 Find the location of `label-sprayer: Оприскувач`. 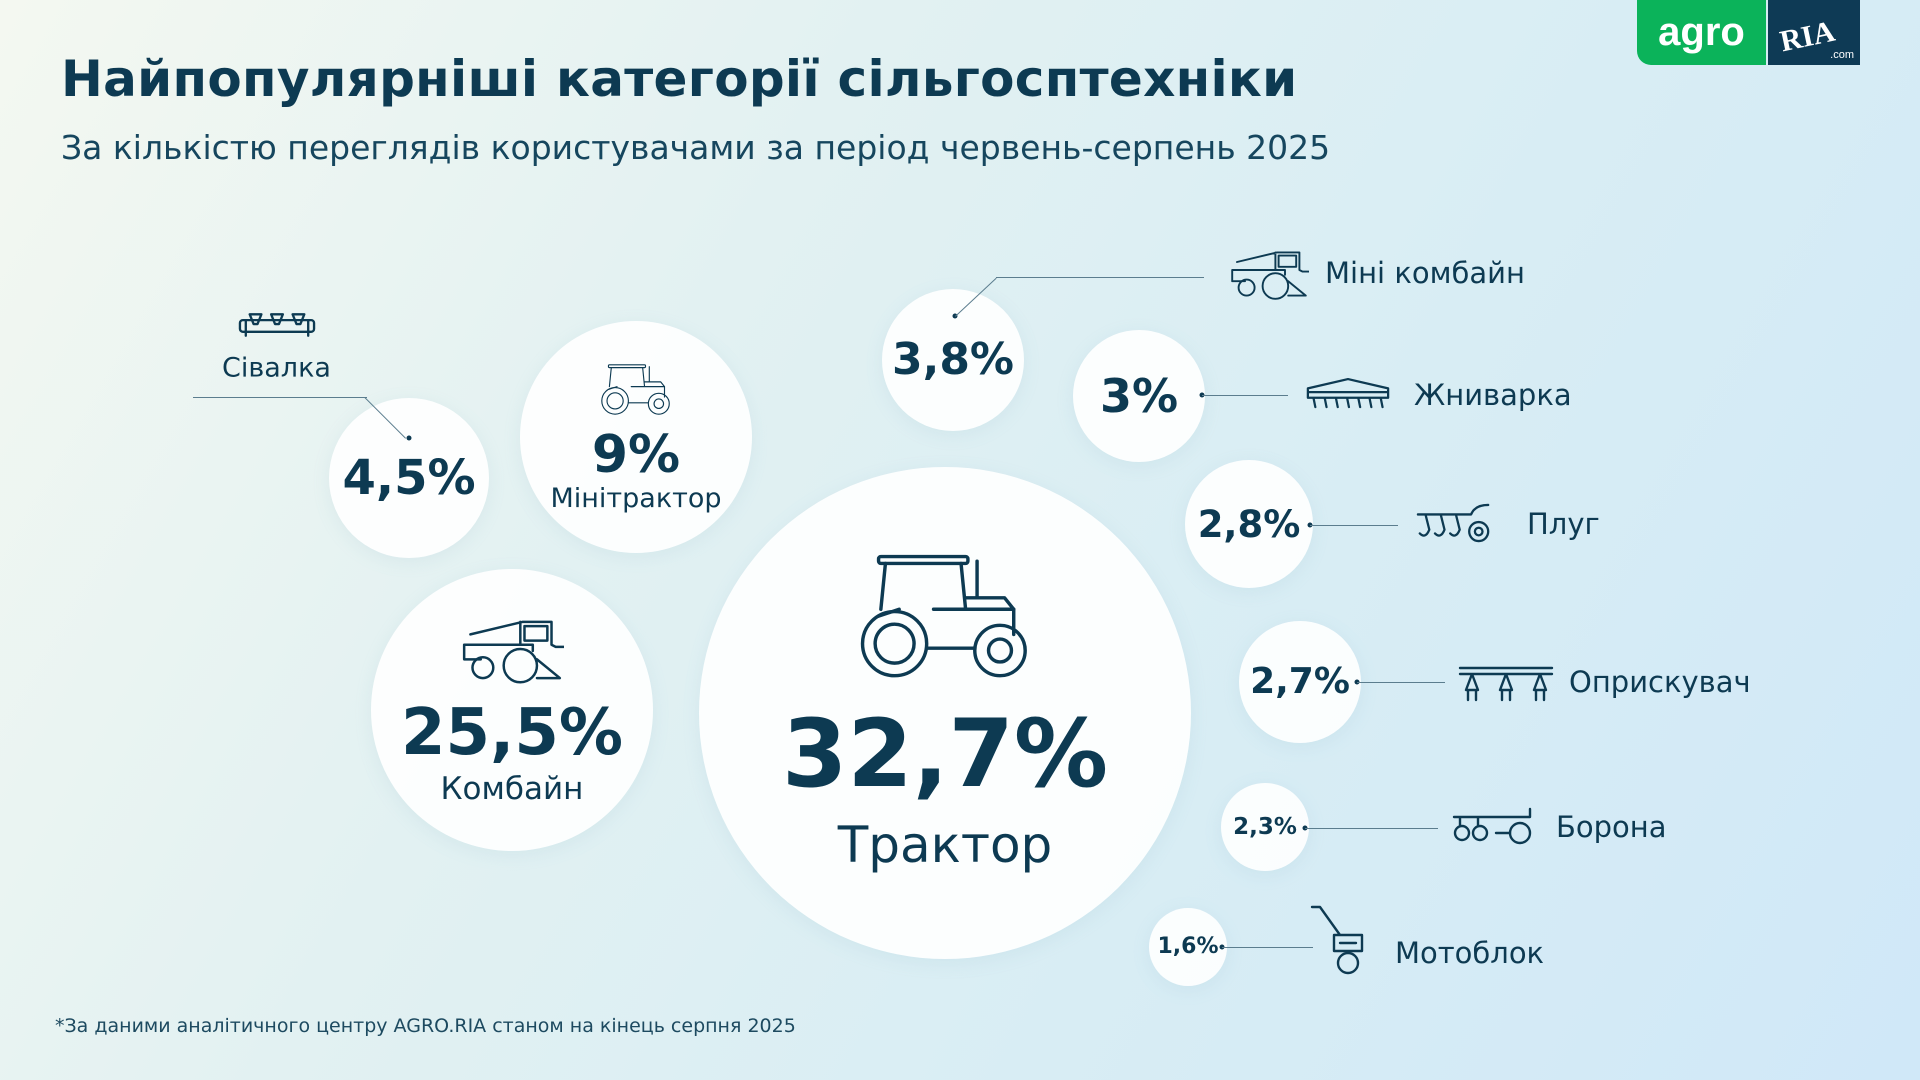

label-sprayer: Оприскувач is located at coordinates (1660, 682).